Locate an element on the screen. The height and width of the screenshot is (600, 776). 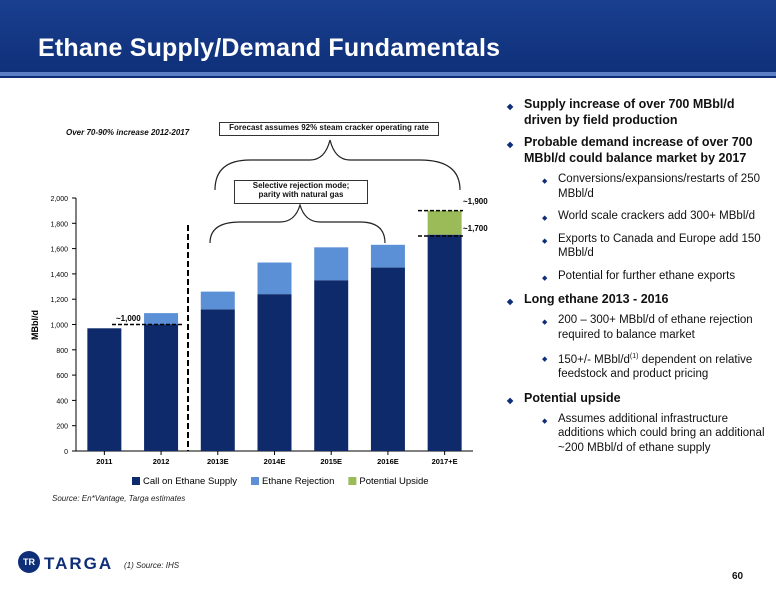
title-bar-accent is located at coordinates (388, 74).